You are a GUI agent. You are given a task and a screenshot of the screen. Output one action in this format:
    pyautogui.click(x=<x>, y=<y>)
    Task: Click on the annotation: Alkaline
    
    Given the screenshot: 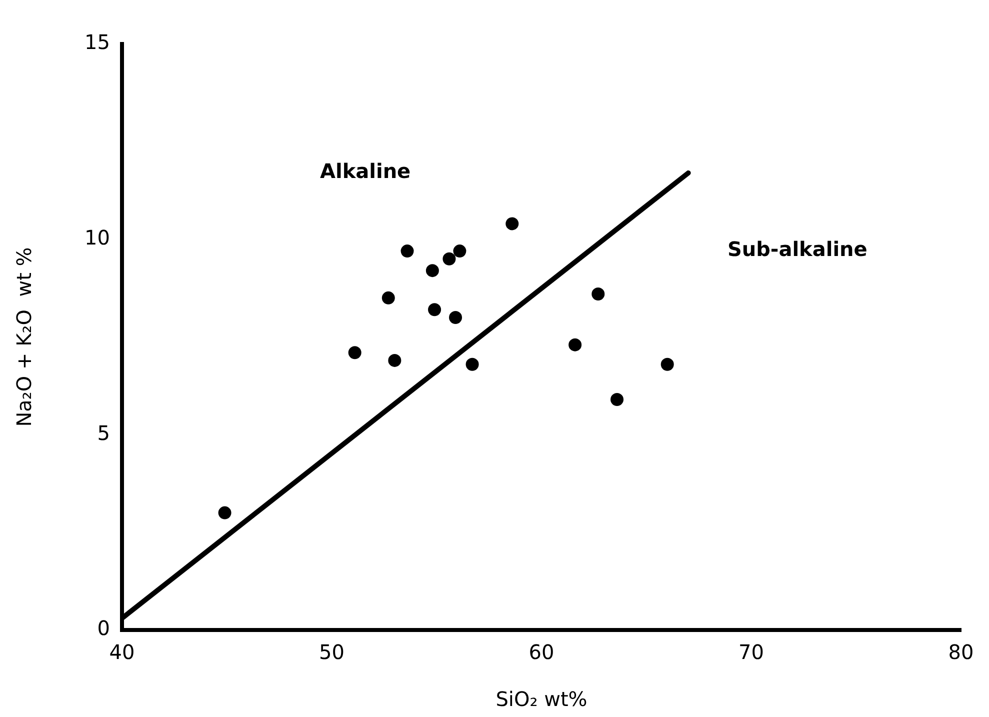 What is the action you would take?
    pyautogui.click(x=365, y=171)
    